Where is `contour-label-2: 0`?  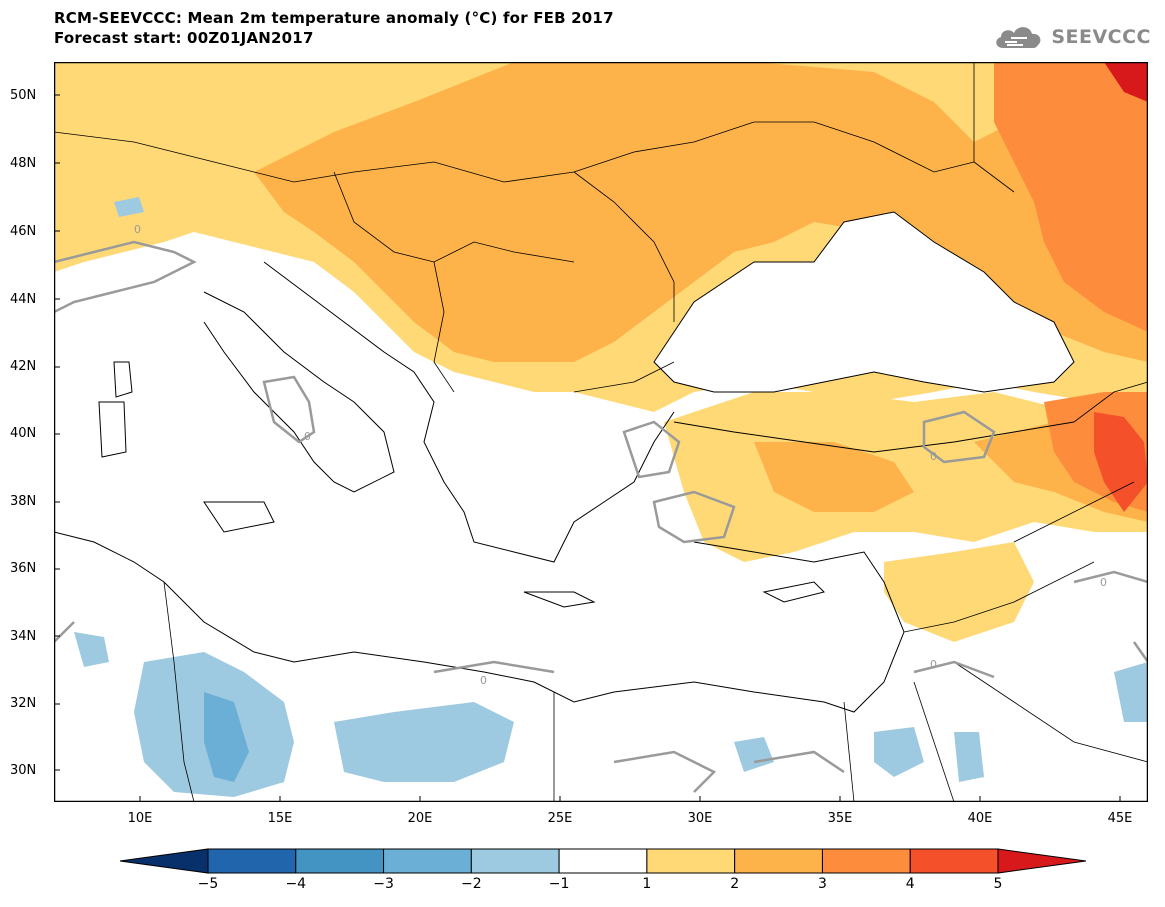 contour-label-2: 0 is located at coordinates (307, 436).